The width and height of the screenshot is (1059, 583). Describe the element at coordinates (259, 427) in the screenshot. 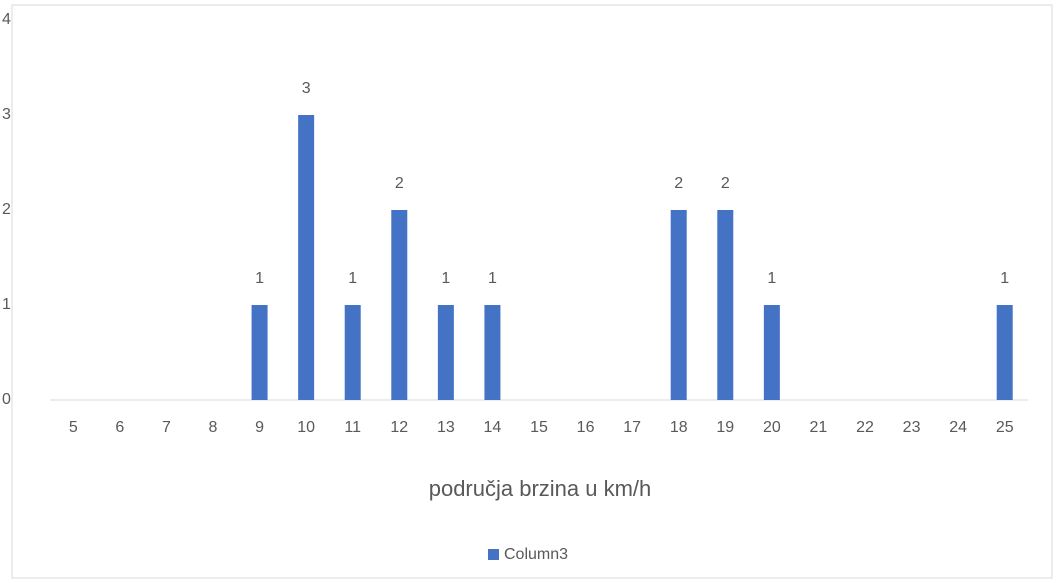

I see `x-tick-label: 9` at that location.